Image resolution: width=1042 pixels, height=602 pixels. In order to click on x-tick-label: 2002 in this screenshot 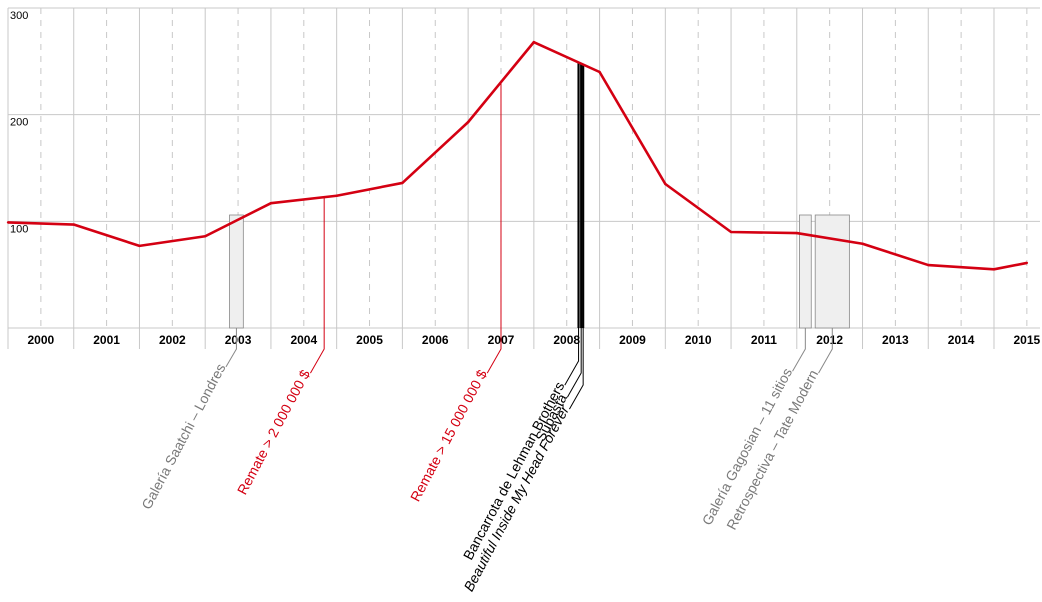, I will do `click(172, 340)`.